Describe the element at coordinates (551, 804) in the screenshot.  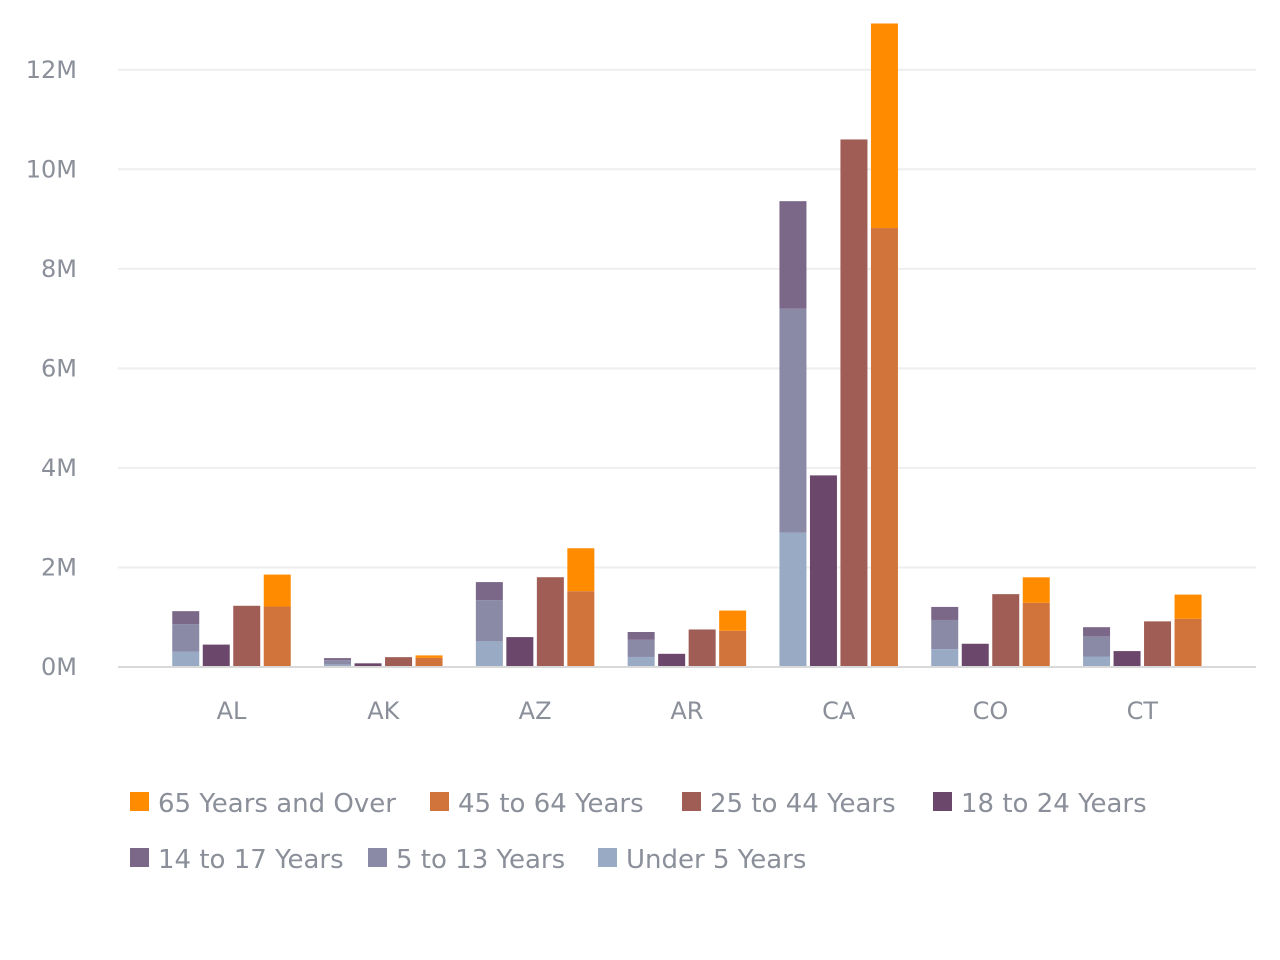
I see `legend-label: 45 to 64 Years` at that location.